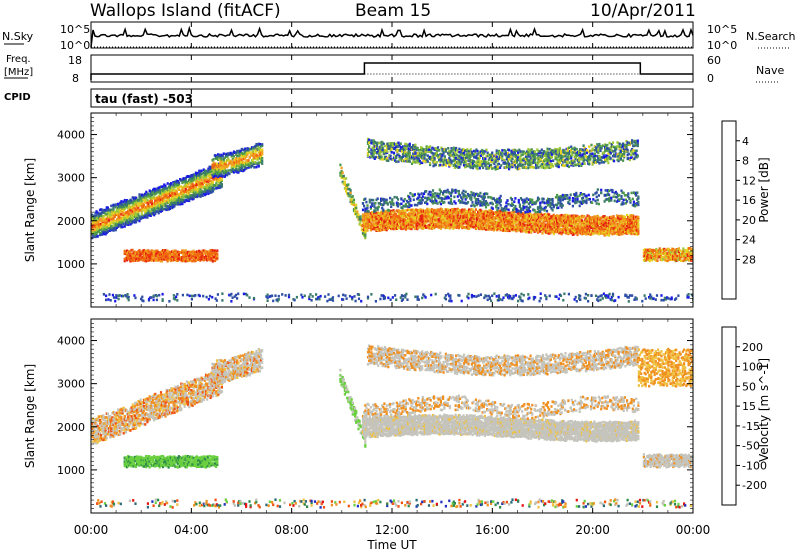 This screenshot has width=800, height=554. I want to click on freq-label: Freq., so click(18, 59).